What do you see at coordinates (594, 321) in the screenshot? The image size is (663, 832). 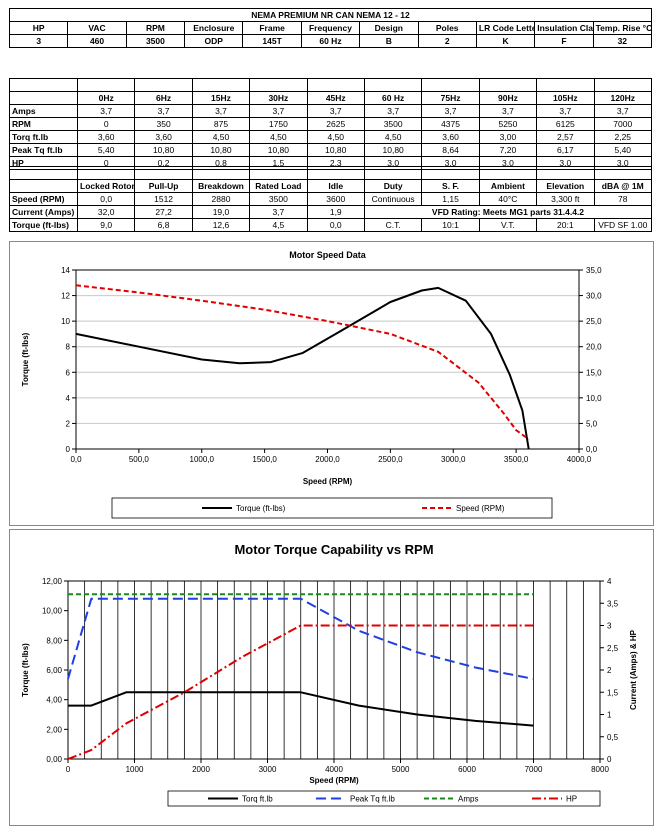 I see `y2-tick-label: 25,0` at bounding box center [594, 321].